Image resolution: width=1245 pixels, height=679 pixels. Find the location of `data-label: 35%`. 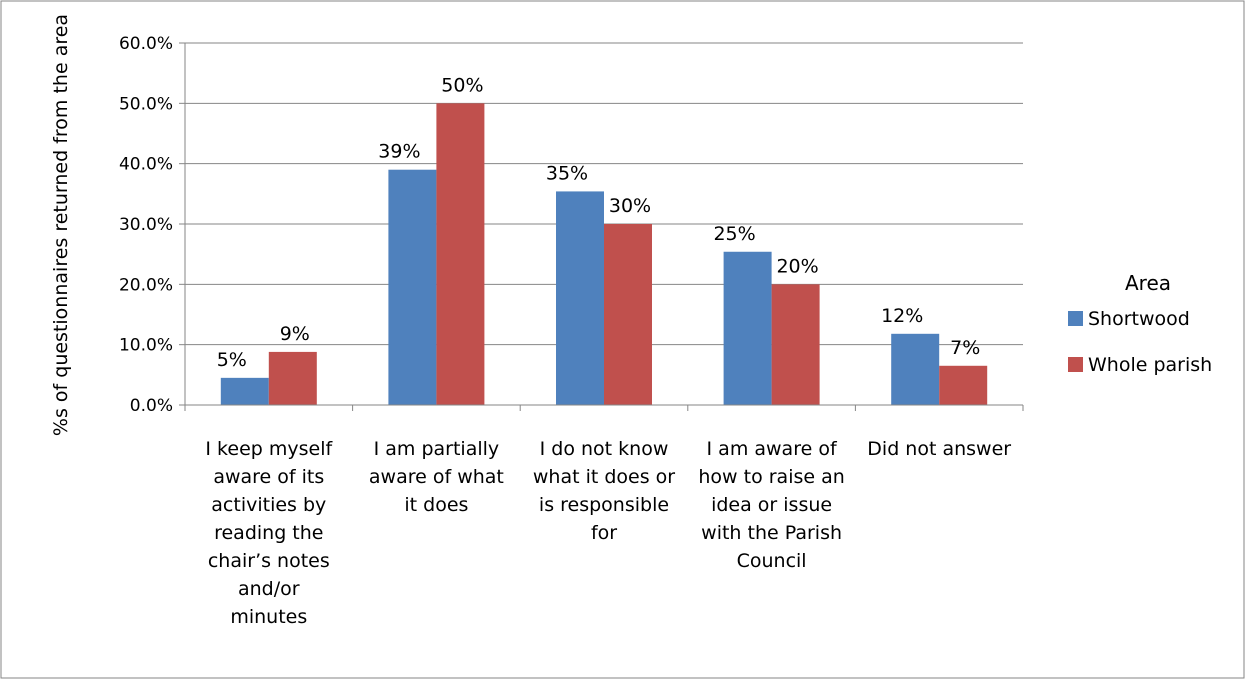

data-label: 35% is located at coordinates (567, 173).